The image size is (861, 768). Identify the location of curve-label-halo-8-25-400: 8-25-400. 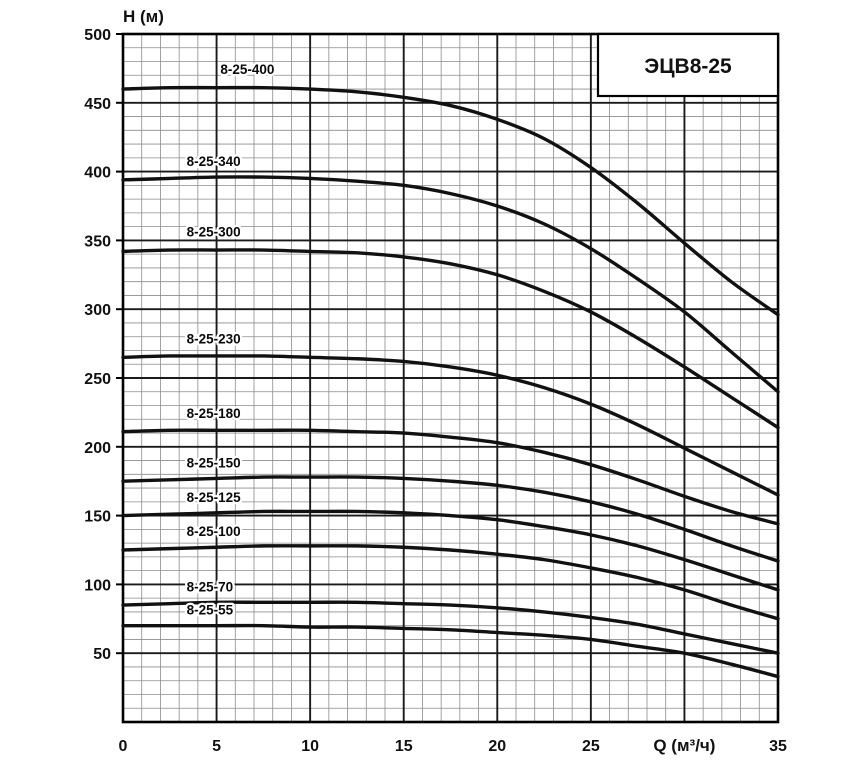
(247, 69).